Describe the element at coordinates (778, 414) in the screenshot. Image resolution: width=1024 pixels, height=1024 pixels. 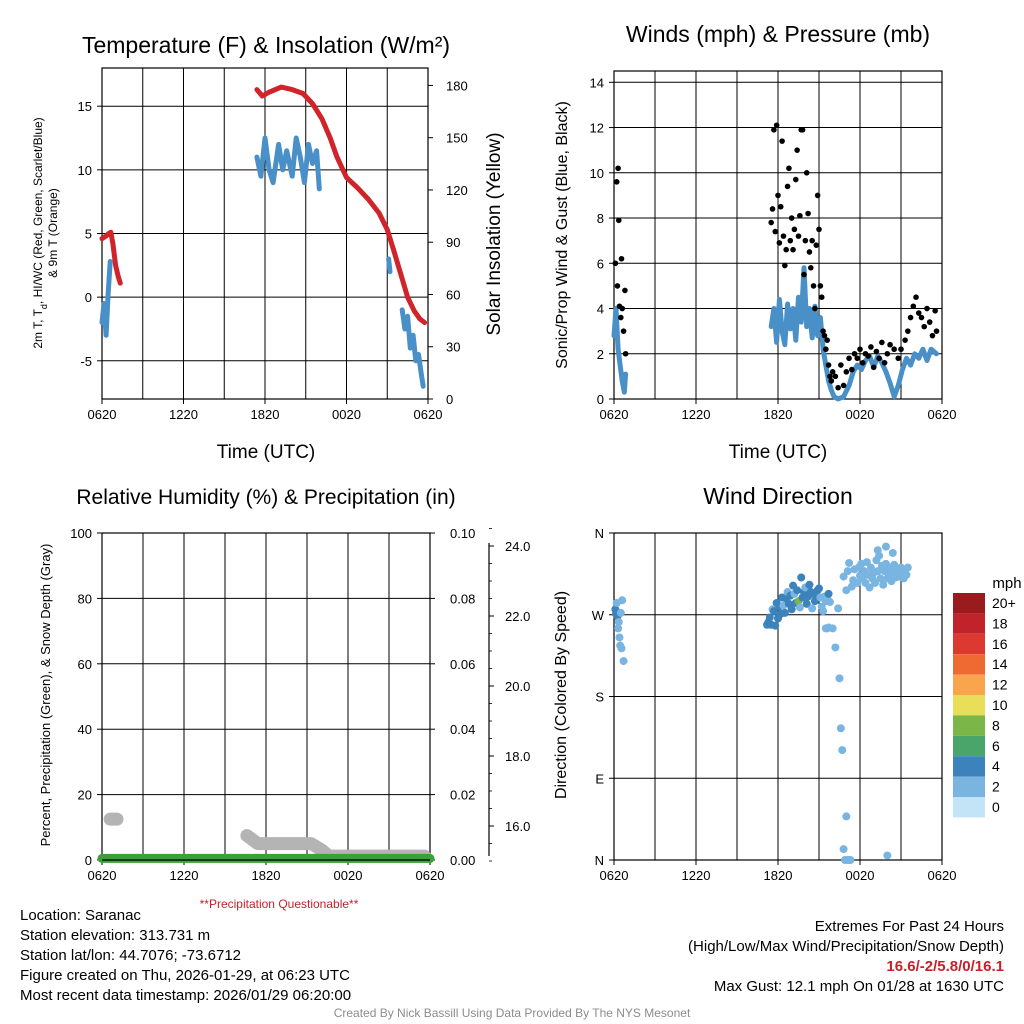
I see `winds-xtick-label: 1820` at that location.